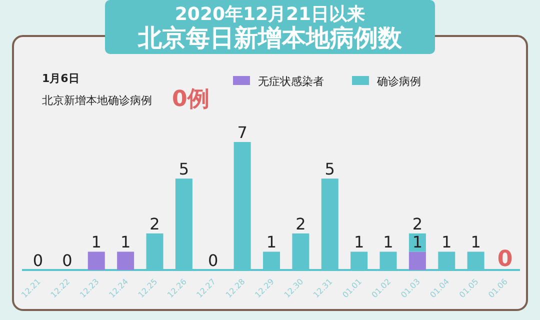 The image size is (540, 320). I want to click on chart-title: 2020年12月21日以来, so click(270, 14).